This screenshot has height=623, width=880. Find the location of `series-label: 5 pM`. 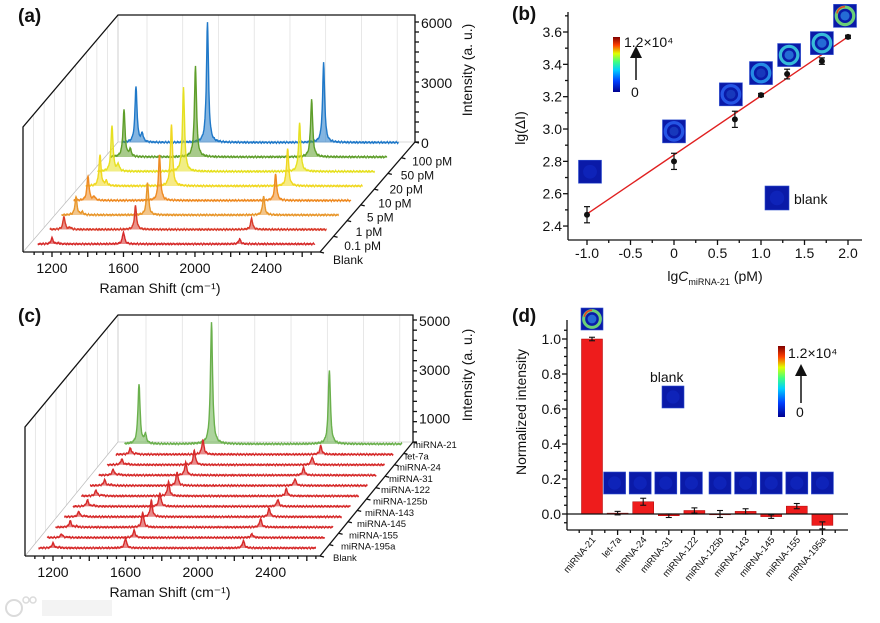

series-label: 5 pM is located at coordinates (380, 218).